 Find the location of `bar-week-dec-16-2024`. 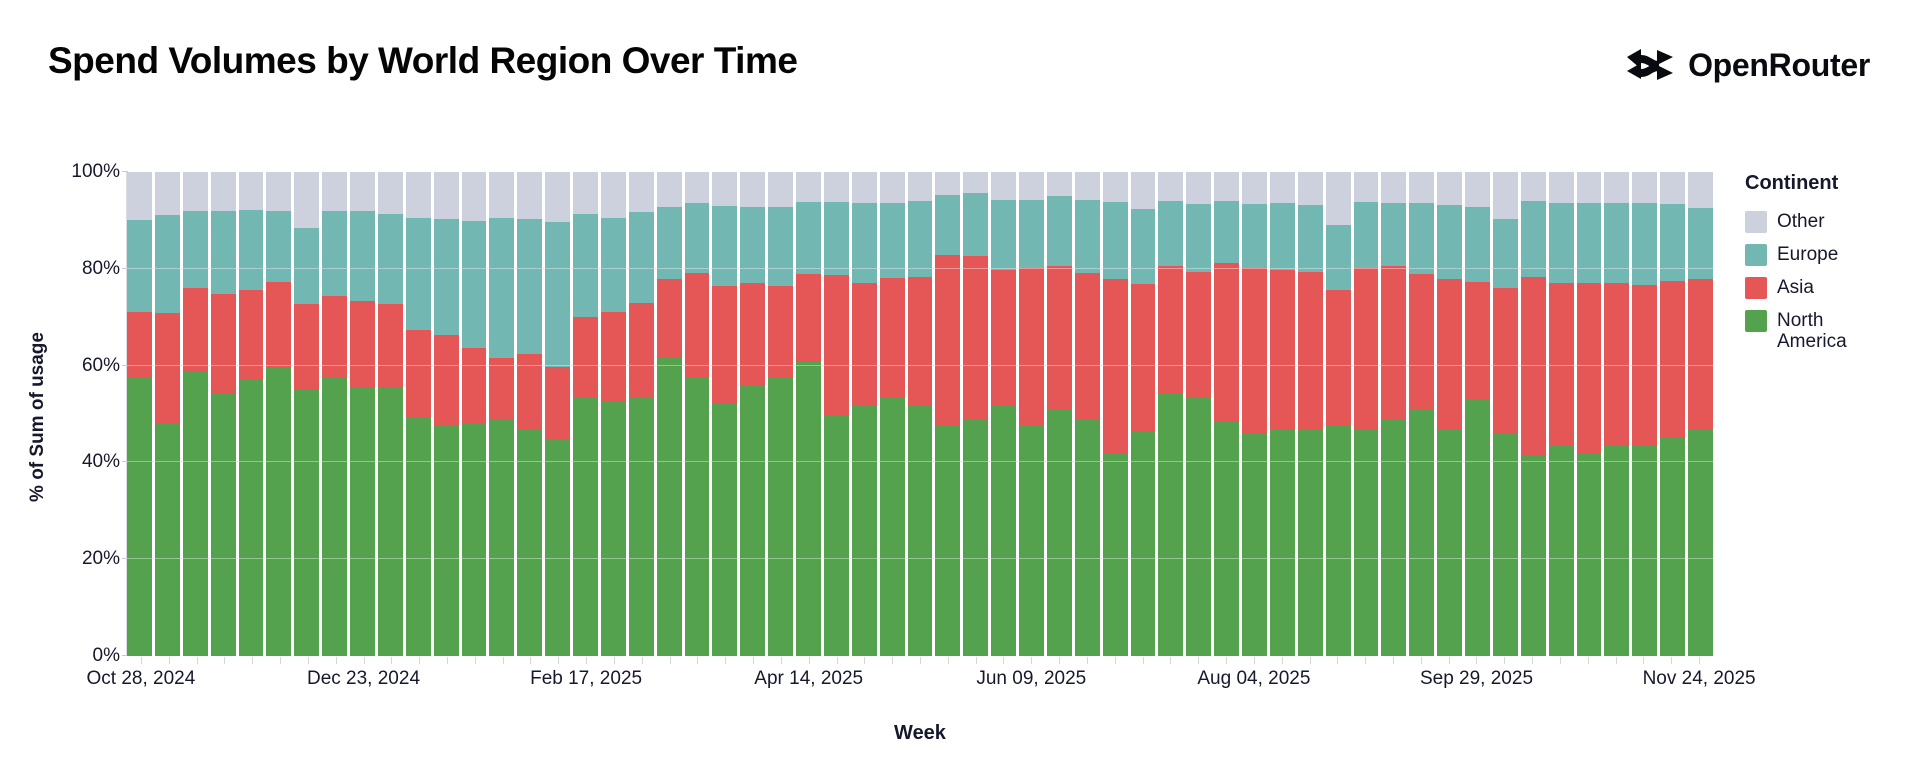

bar-week-dec-16-2024 is located at coordinates (334, 414).